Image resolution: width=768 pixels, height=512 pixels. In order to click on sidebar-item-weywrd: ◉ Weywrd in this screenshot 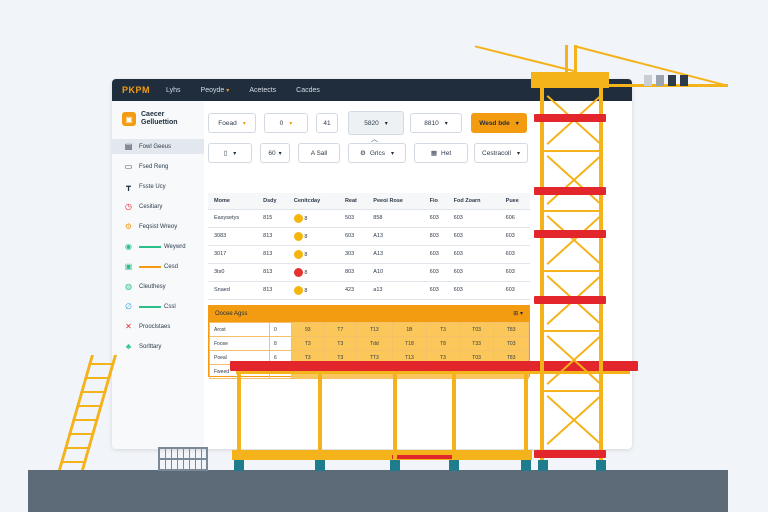, I will do `click(155, 246)`.